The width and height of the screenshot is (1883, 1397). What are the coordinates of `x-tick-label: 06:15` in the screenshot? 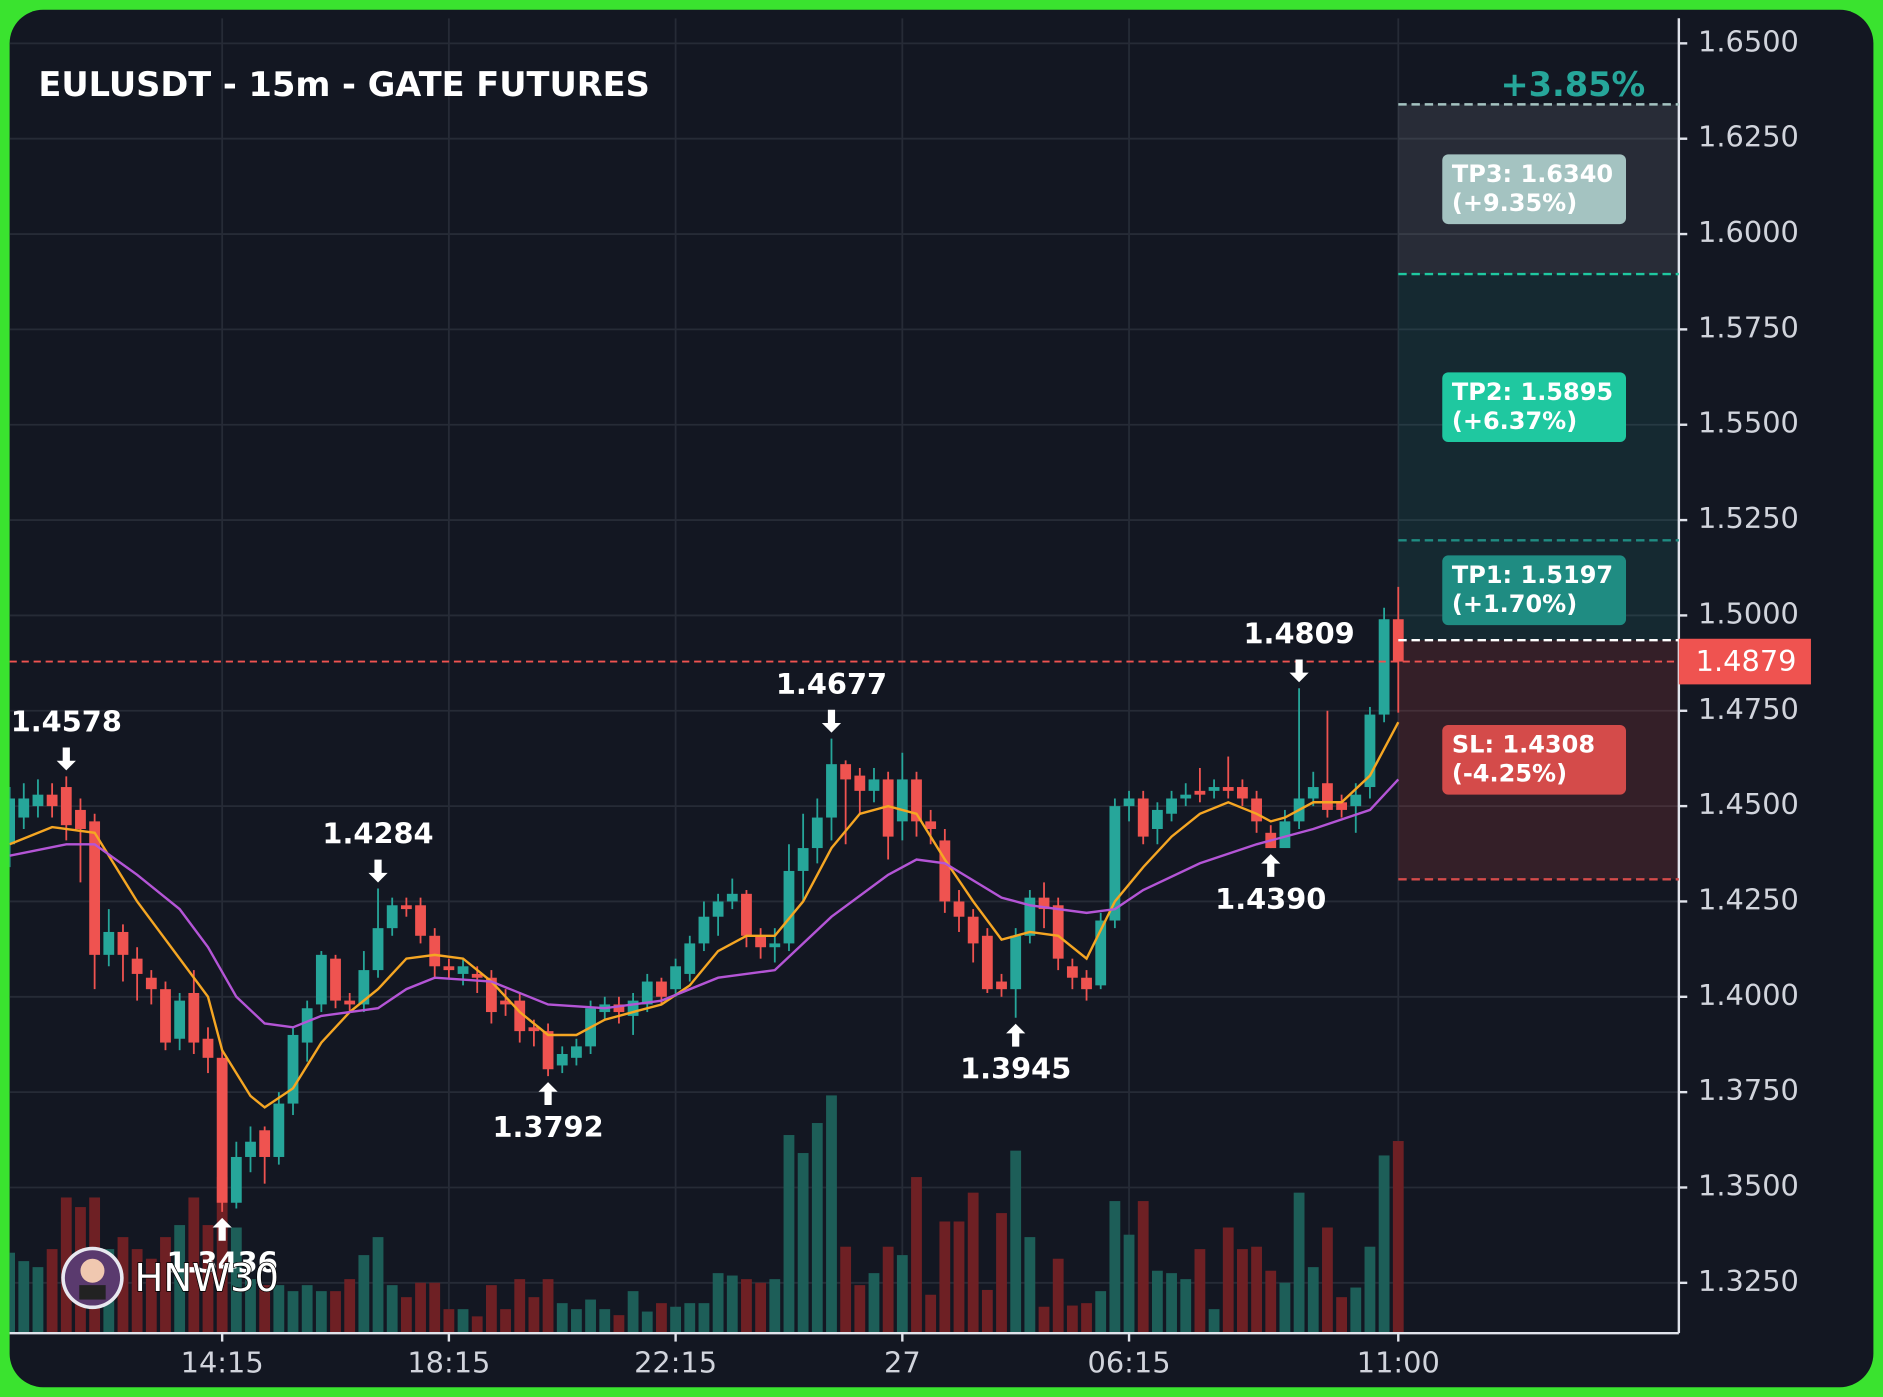 It's located at (1129, 1362).